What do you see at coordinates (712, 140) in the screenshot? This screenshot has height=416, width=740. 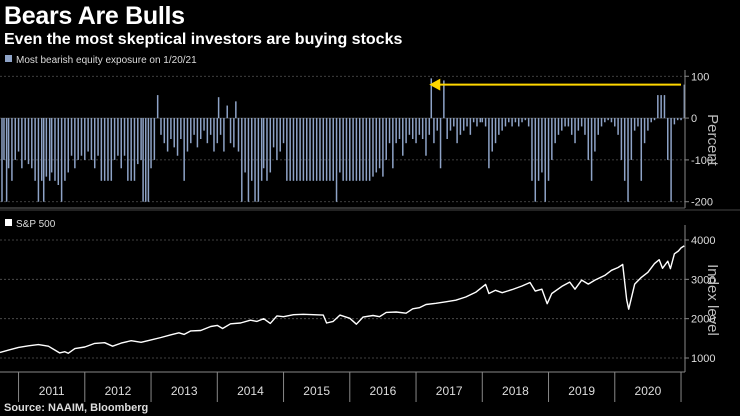 I see `top-y-axis-title: Percent` at bounding box center [712, 140].